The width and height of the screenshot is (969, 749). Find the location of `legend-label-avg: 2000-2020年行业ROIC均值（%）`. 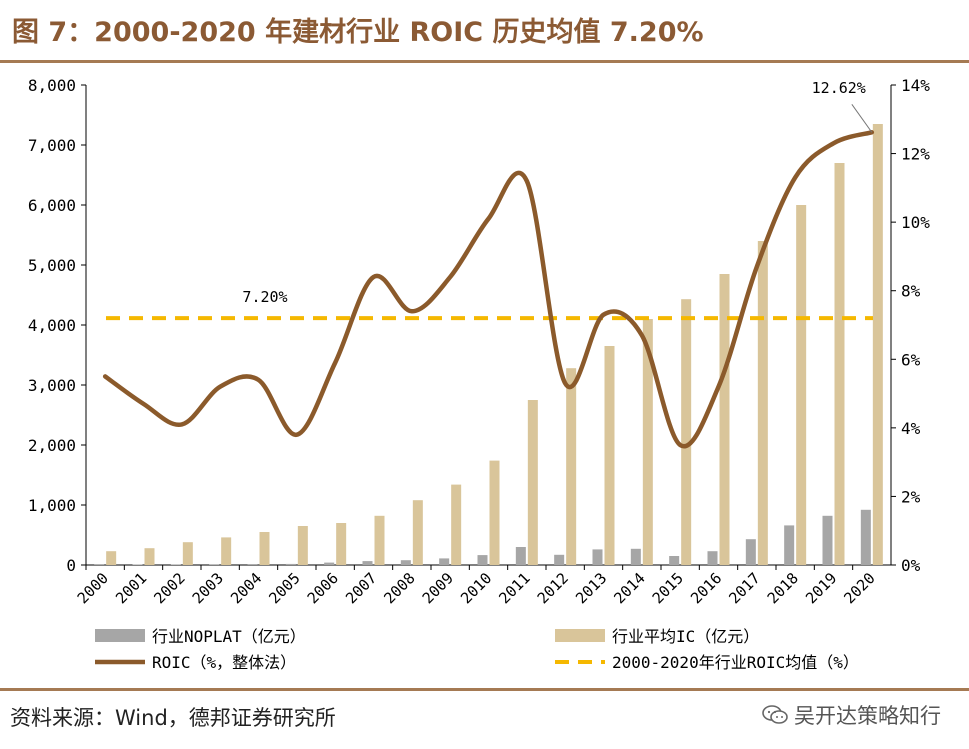

legend-label-avg: 2000-2020年行业ROIC均值（%） is located at coordinates (735, 662).